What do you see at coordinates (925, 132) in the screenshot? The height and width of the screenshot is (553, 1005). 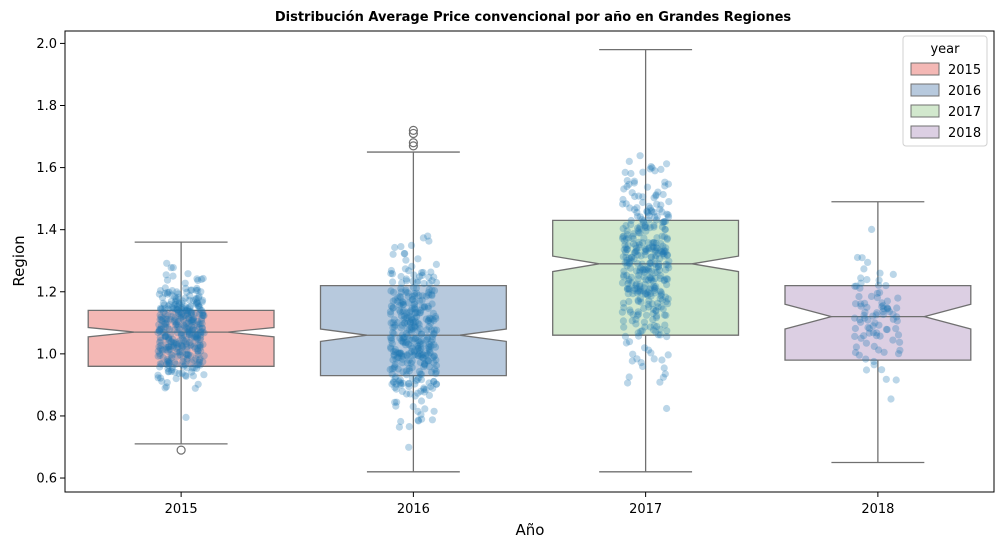 I see `legend-swatch-2018` at bounding box center [925, 132].